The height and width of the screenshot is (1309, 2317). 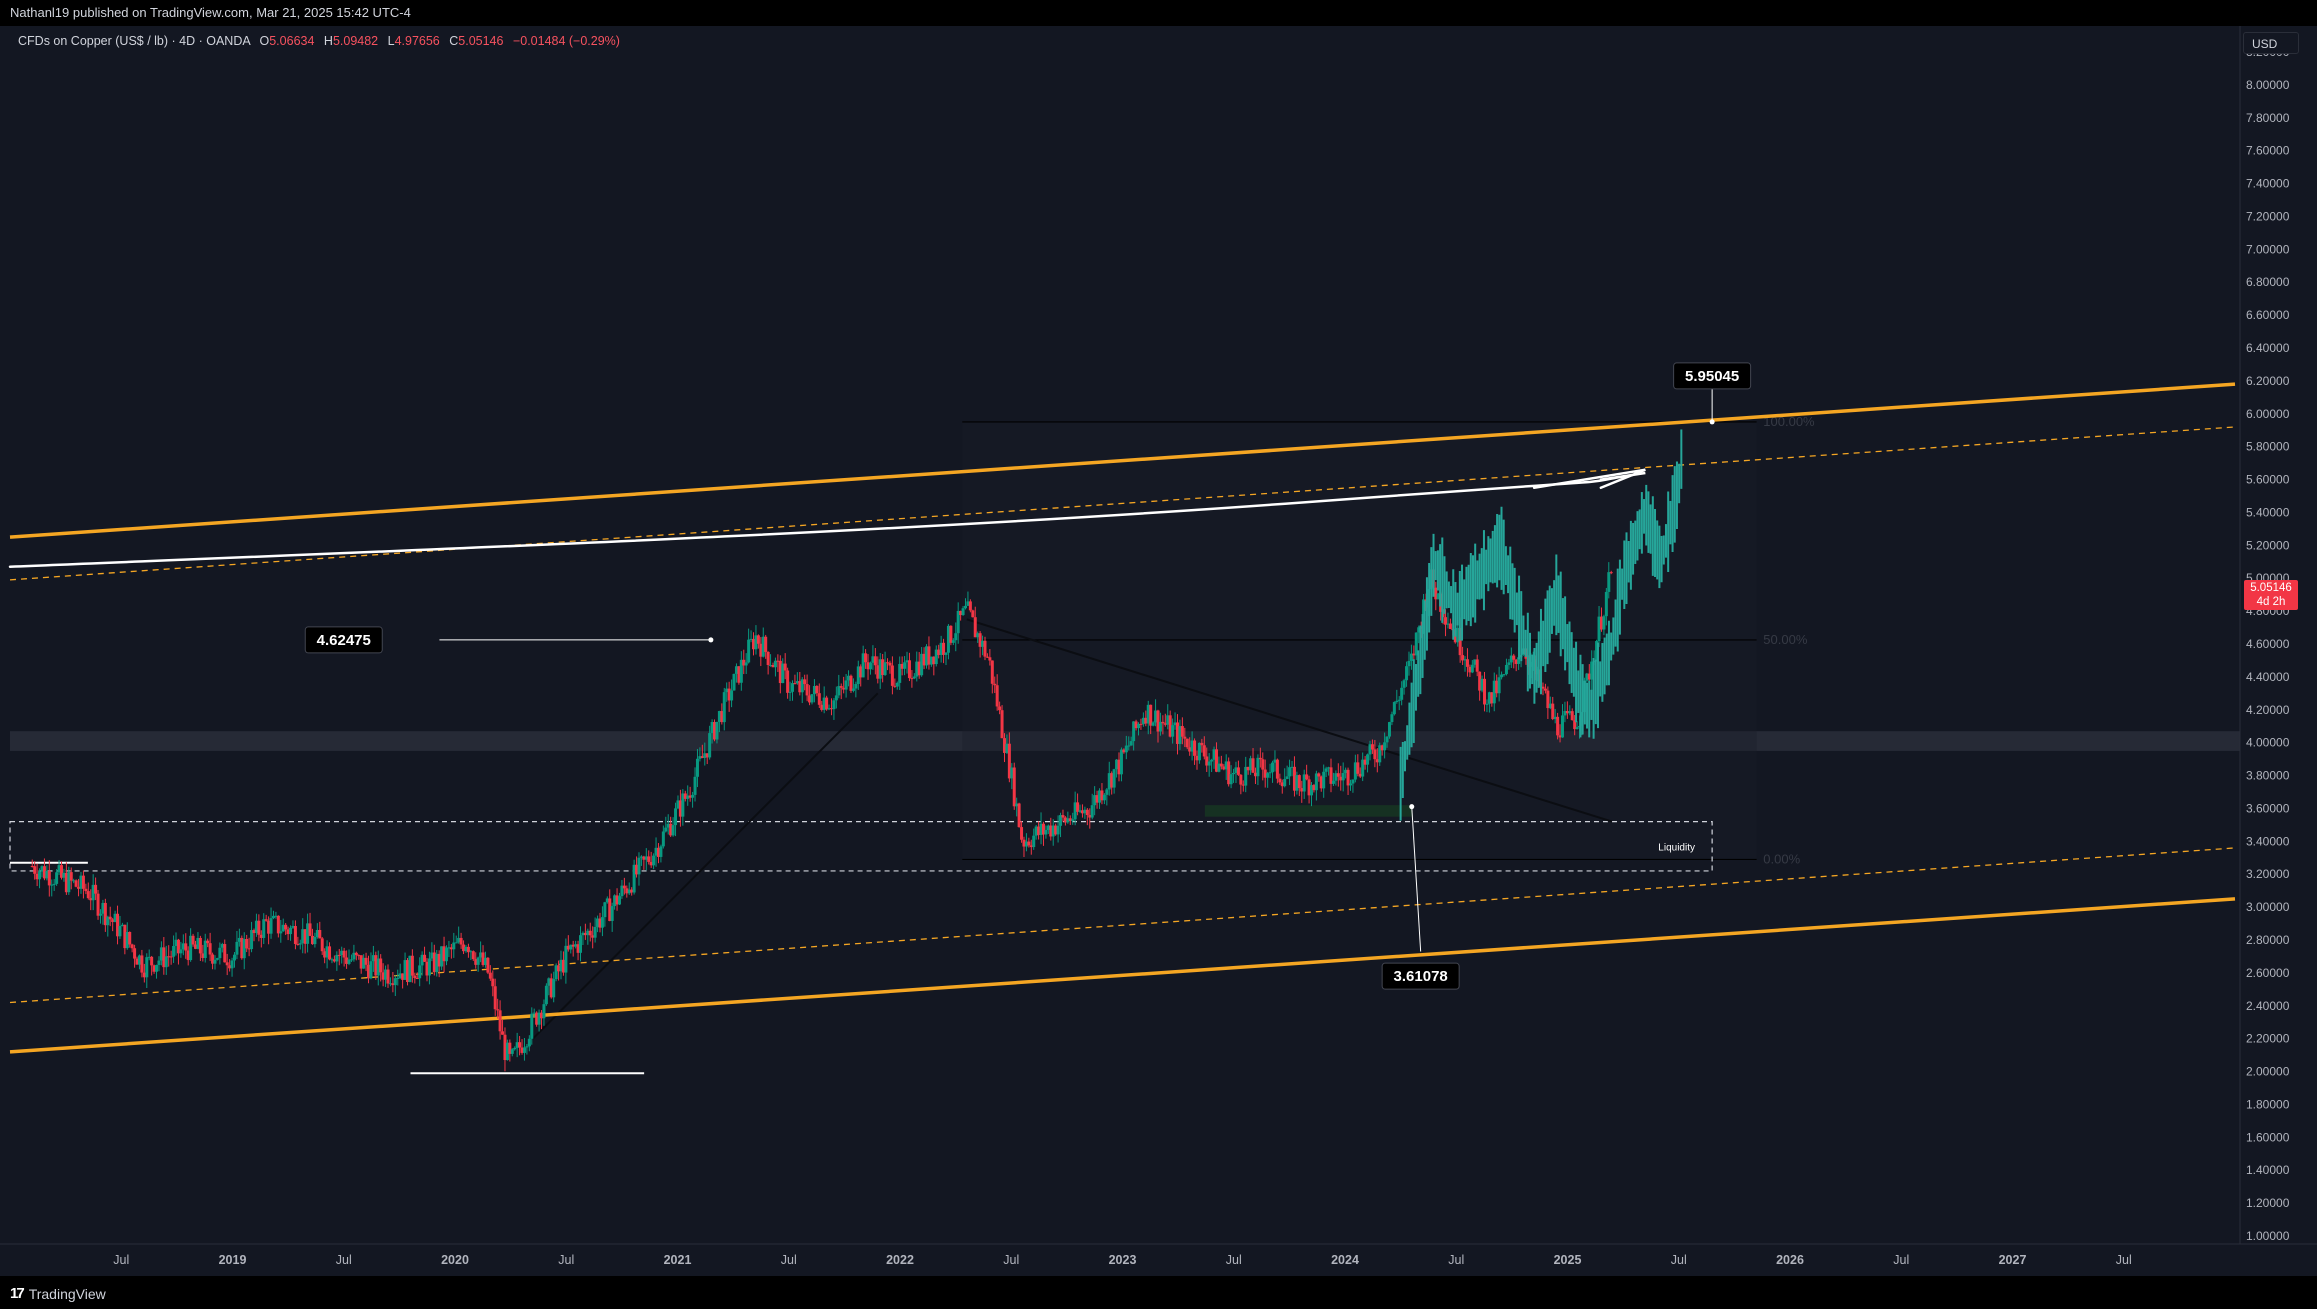 What do you see at coordinates (58, 1293) in the screenshot?
I see `tradingview-logo: 17 TradingView` at bounding box center [58, 1293].